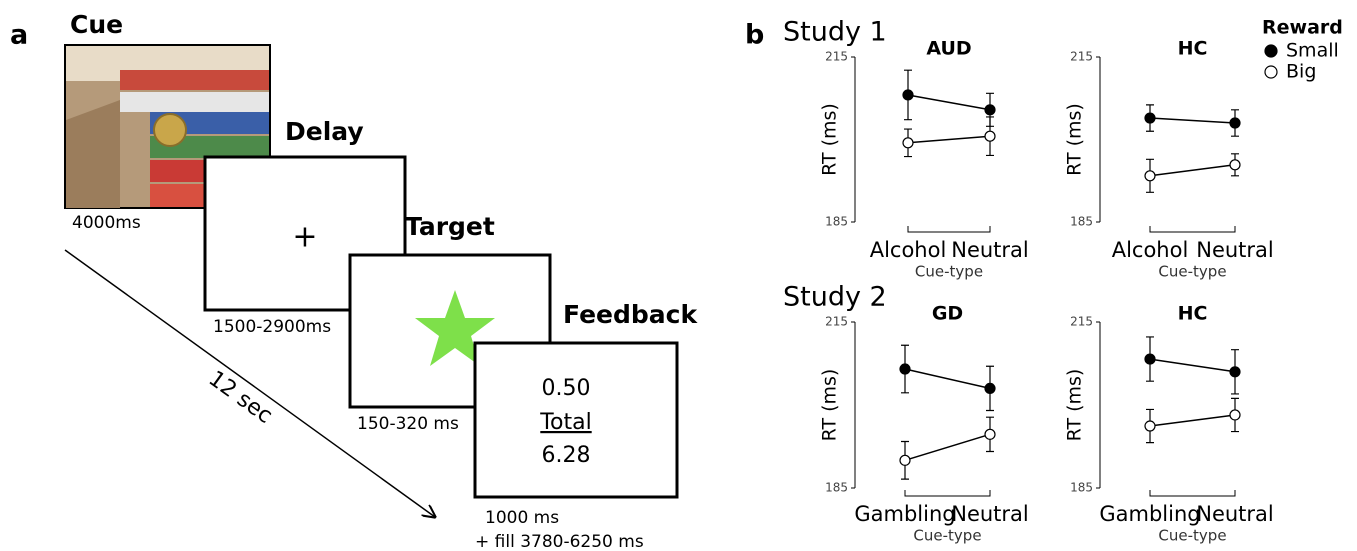  What do you see at coordinates (272, 327) in the screenshot?
I see `stage-time: 1500-2900ms` at bounding box center [272, 327].